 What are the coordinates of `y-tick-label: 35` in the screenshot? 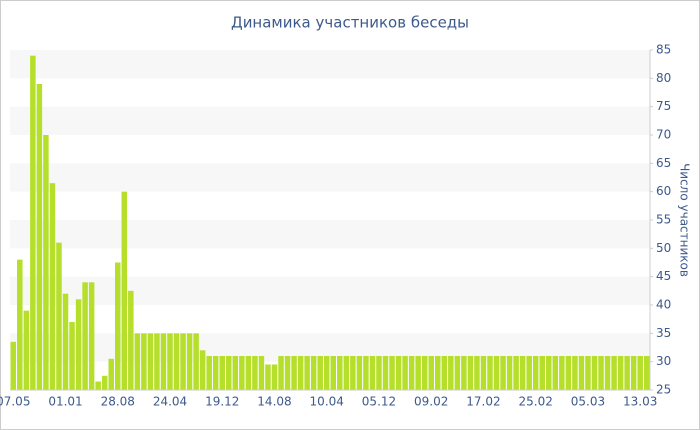 It's located at (663, 333).